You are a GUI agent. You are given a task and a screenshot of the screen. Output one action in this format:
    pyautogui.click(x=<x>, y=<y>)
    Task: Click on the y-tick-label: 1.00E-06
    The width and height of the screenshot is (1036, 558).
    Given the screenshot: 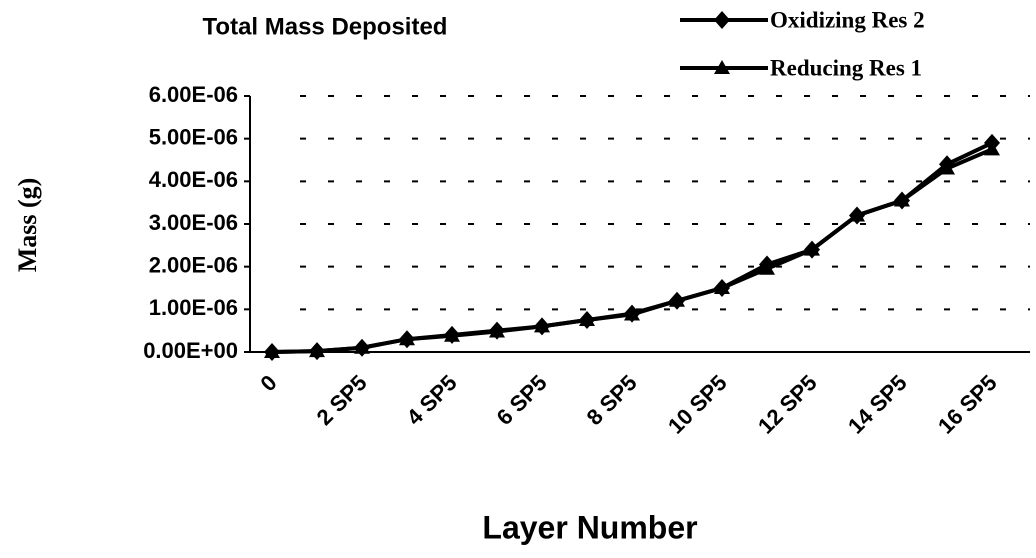 What is the action you would take?
    pyautogui.click(x=193, y=307)
    